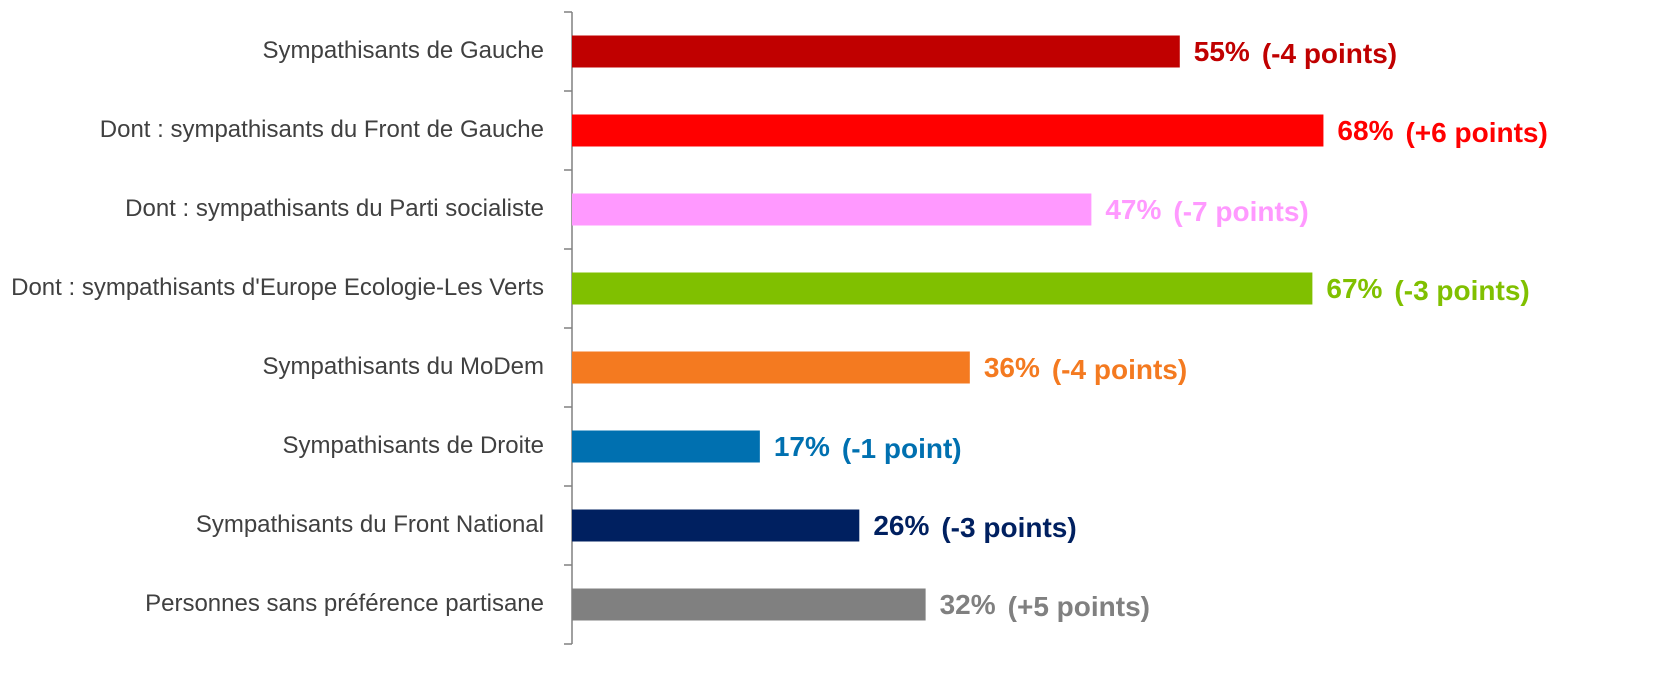 The height and width of the screenshot is (681, 1669). Describe the element at coordinates (344, 603) in the screenshot. I see `category-label: Personnes sans préférence partisane` at that location.